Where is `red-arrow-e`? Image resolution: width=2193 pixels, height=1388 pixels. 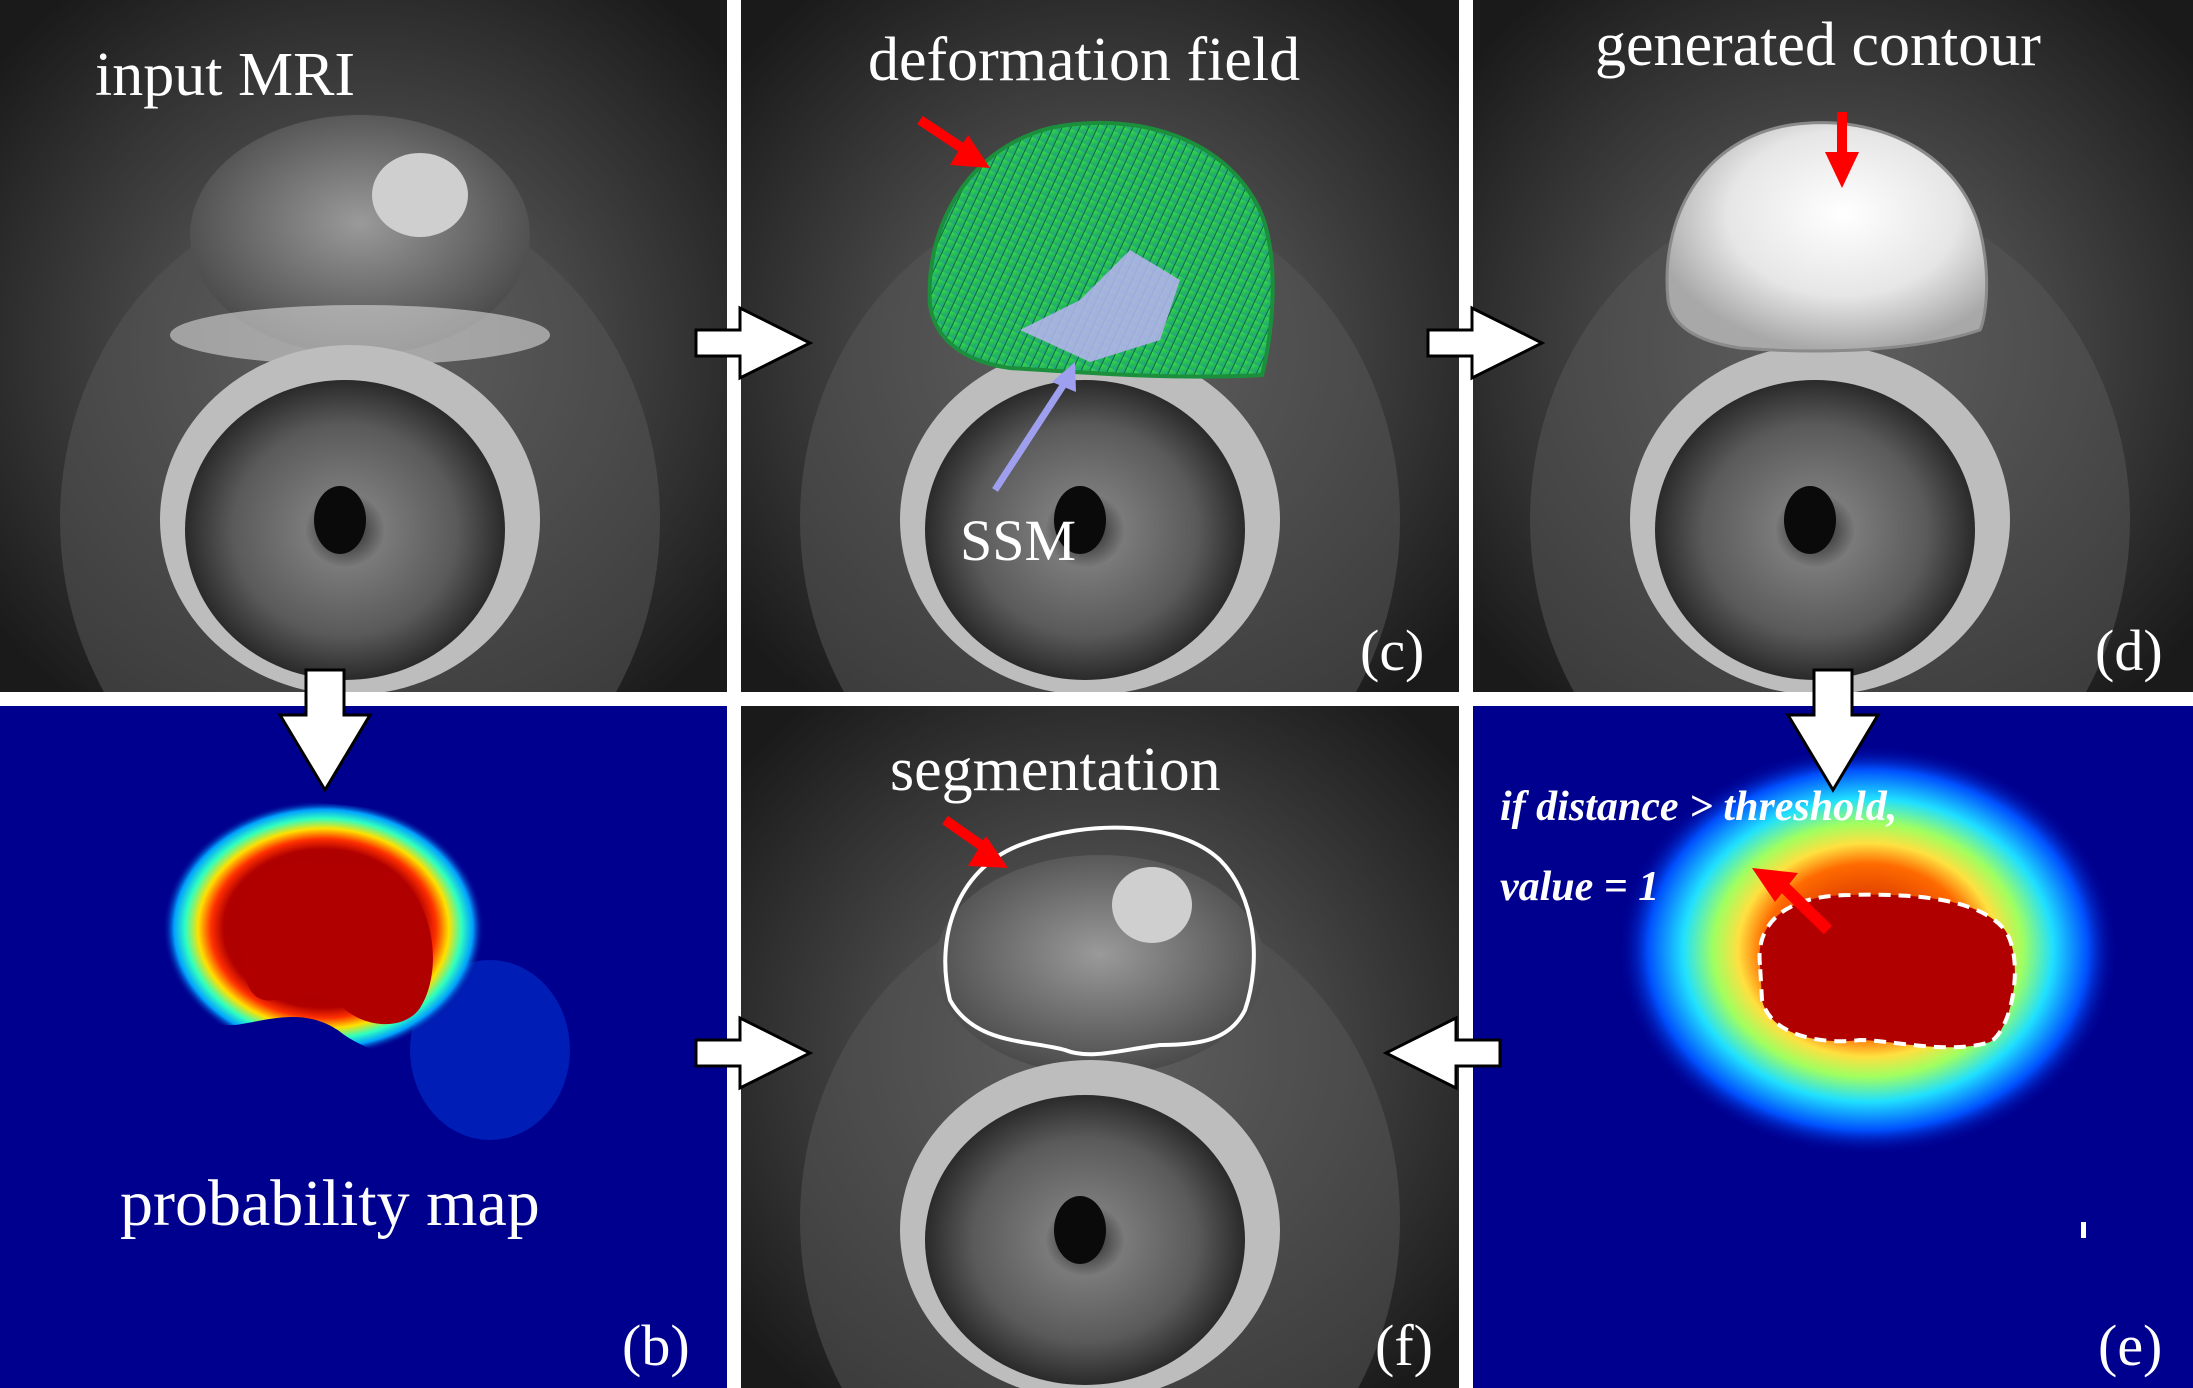 red-arrow-e is located at coordinates (1805, 907).